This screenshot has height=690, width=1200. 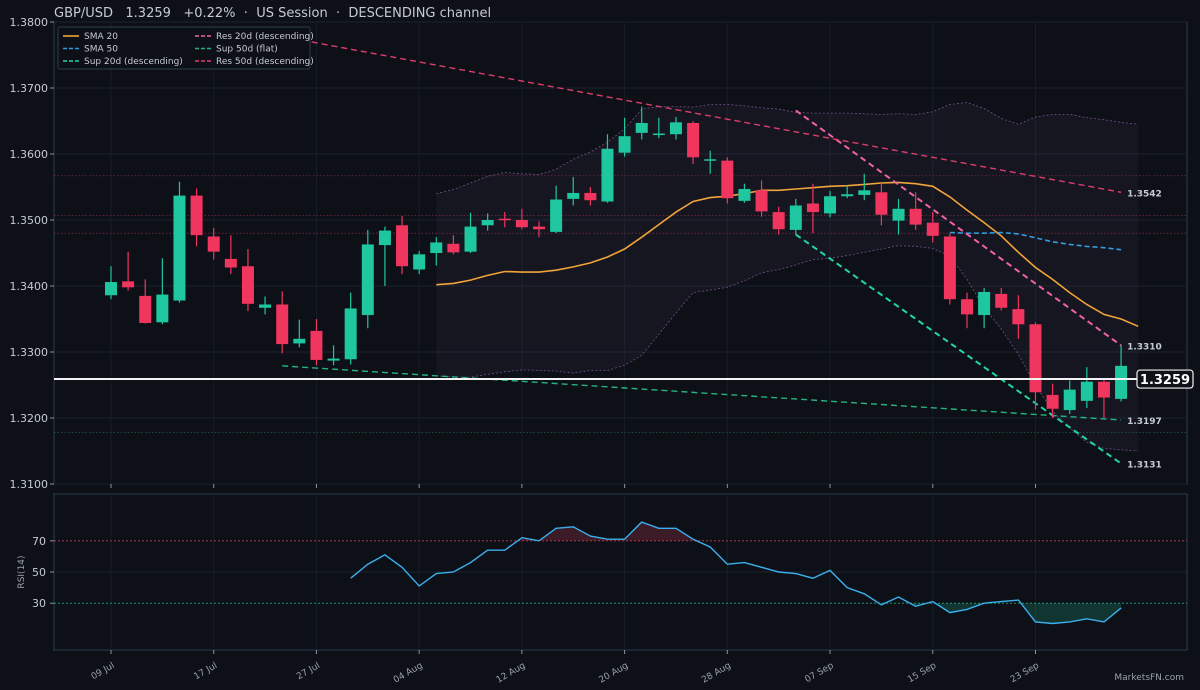 What do you see at coordinates (29, 352) in the screenshot?
I see `price-tick-label: 1.3300` at bounding box center [29, 352].